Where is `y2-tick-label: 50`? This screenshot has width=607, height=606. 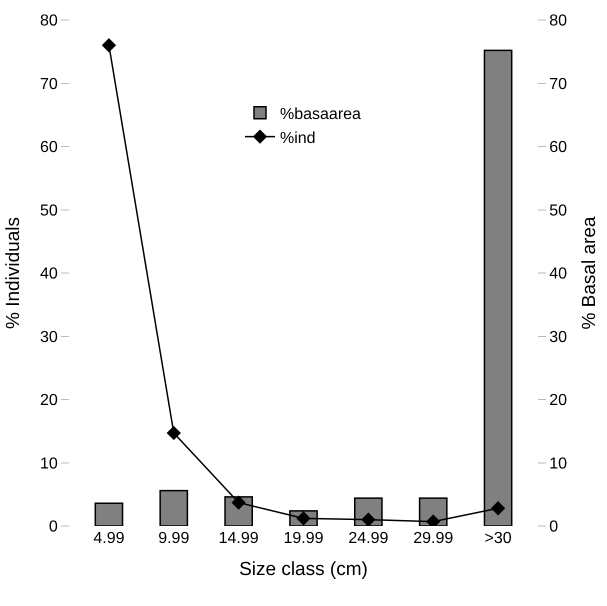
y2-tick-label: 50 is located at coordinates (558, 211).